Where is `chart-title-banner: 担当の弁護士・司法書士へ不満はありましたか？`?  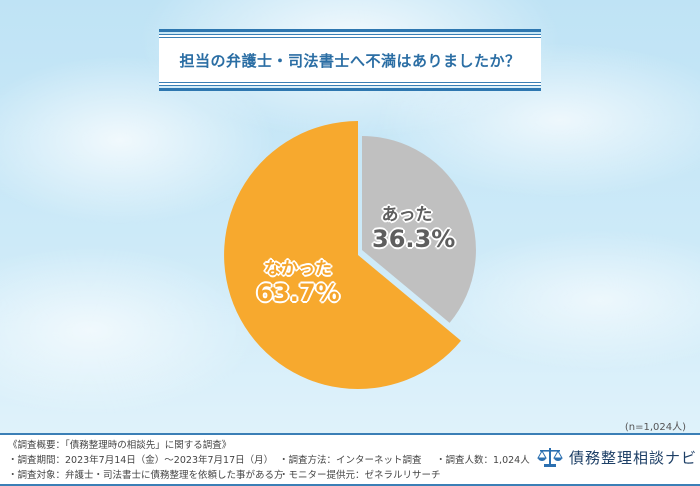
chart-title-banner: 担当の弁護士・司法書士へ不満はありましたか？ is located at coordinates (350, 60).